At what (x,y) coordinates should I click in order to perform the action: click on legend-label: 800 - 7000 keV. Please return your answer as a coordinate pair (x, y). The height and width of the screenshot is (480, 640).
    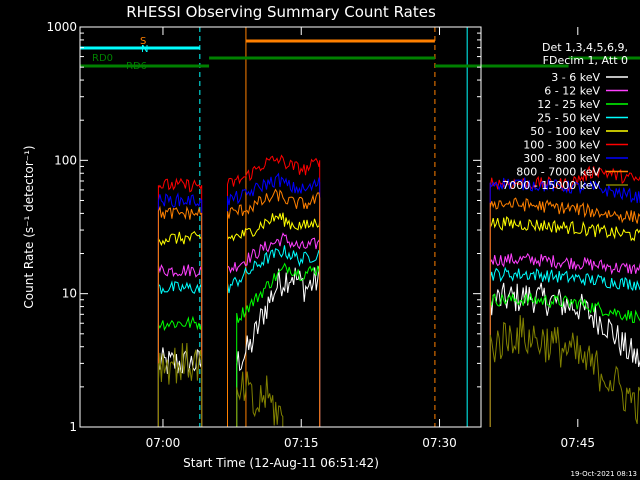
    Looking at the image, I should click on (558, 172).